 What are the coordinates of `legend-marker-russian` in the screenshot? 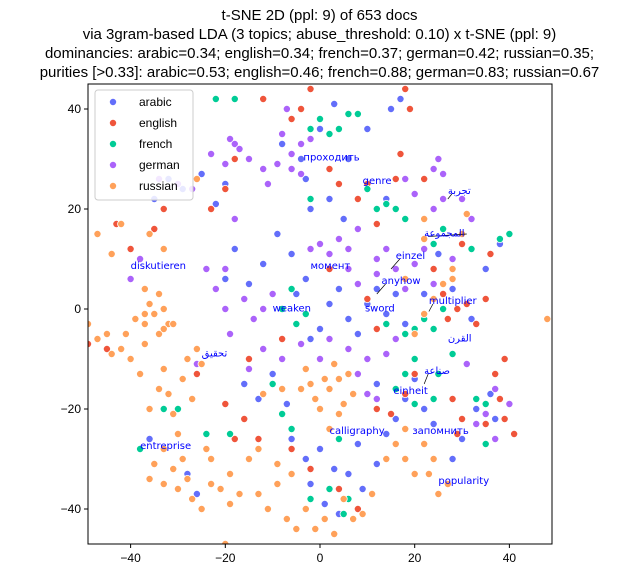 It's located at (113, 185).